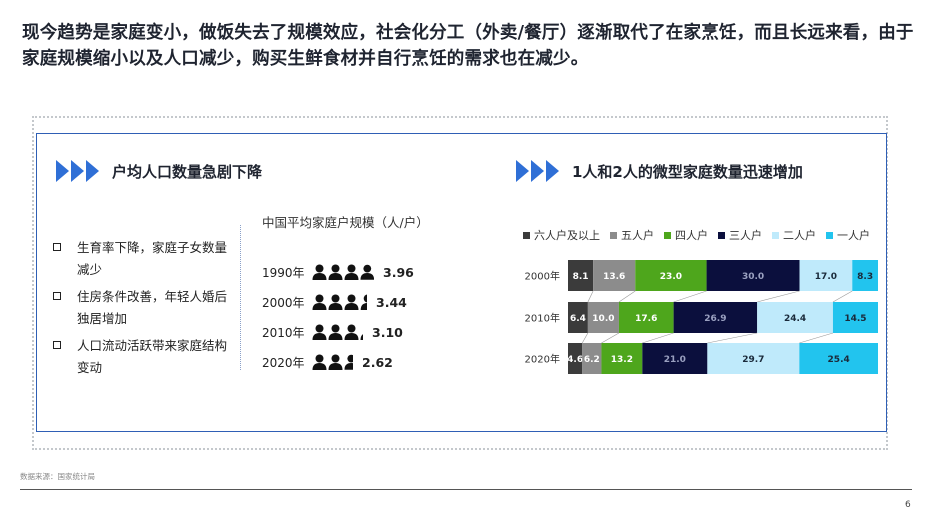 This screenshot has width=934, height=524. I want to click on dotted-divider, so click(240, 297).